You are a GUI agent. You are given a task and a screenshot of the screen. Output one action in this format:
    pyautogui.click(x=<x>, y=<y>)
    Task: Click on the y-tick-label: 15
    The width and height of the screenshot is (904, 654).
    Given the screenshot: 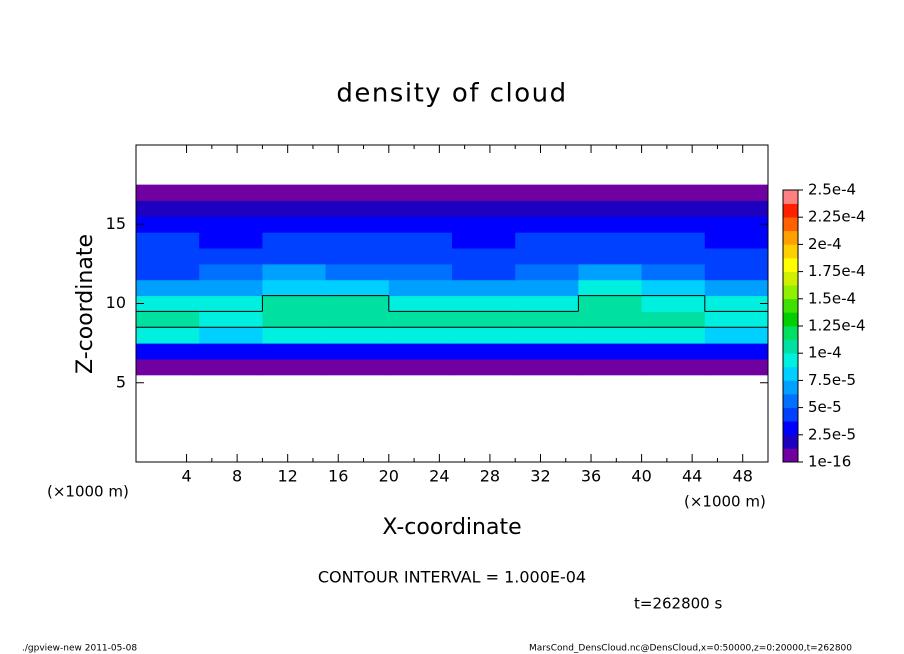 What is the action you would take?
    pyautogui.click(x=116, y=223)
    